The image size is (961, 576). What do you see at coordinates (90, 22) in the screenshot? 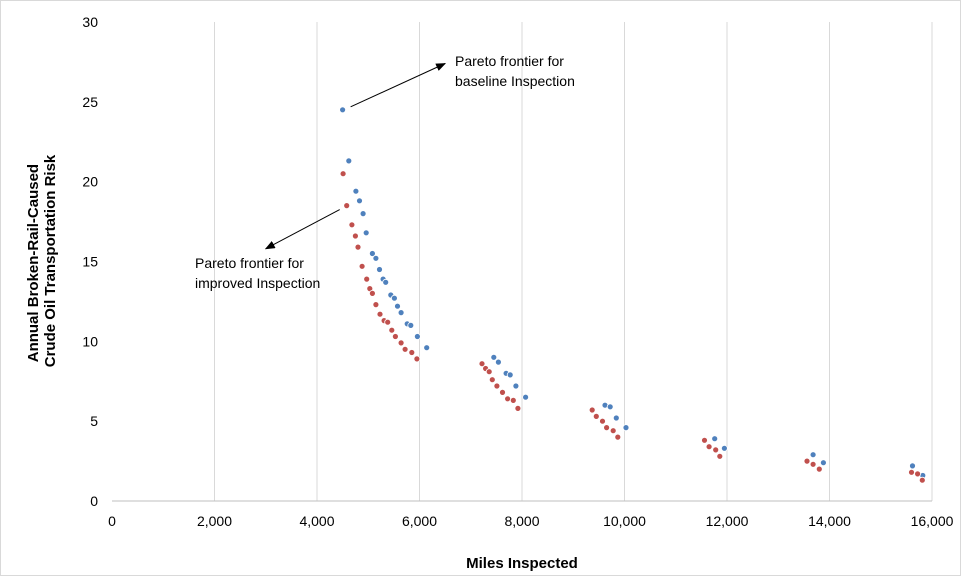
I see `y-tick-label: 30` at bounding box center [90, 22].